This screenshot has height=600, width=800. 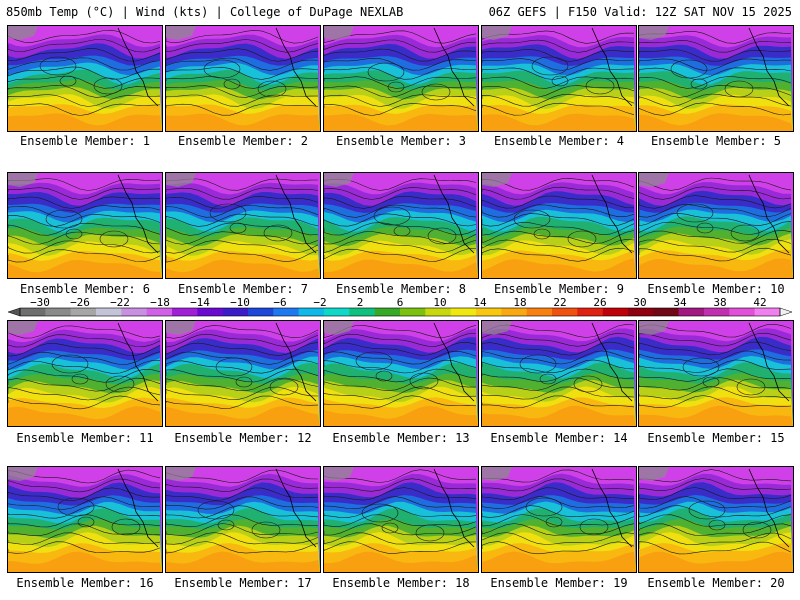 I want to click on colorbar-tick-label: 14, so click(x=480, y=303).